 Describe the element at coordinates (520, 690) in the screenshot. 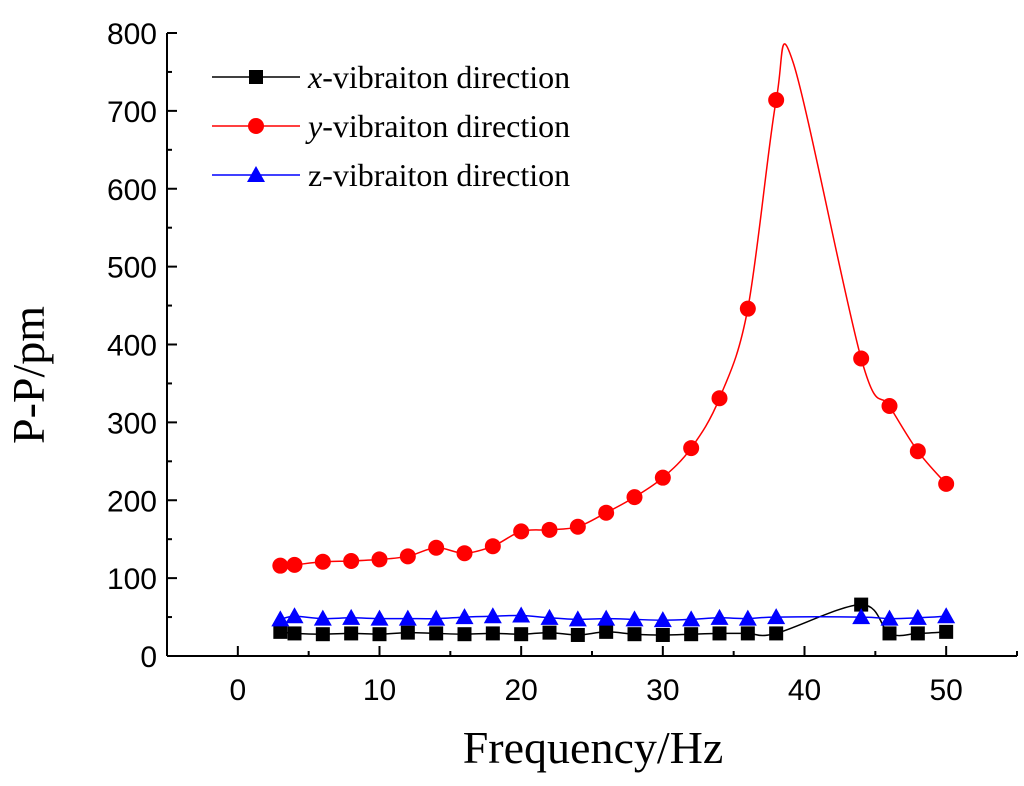

I see `x-tick-label: 20` at that location.